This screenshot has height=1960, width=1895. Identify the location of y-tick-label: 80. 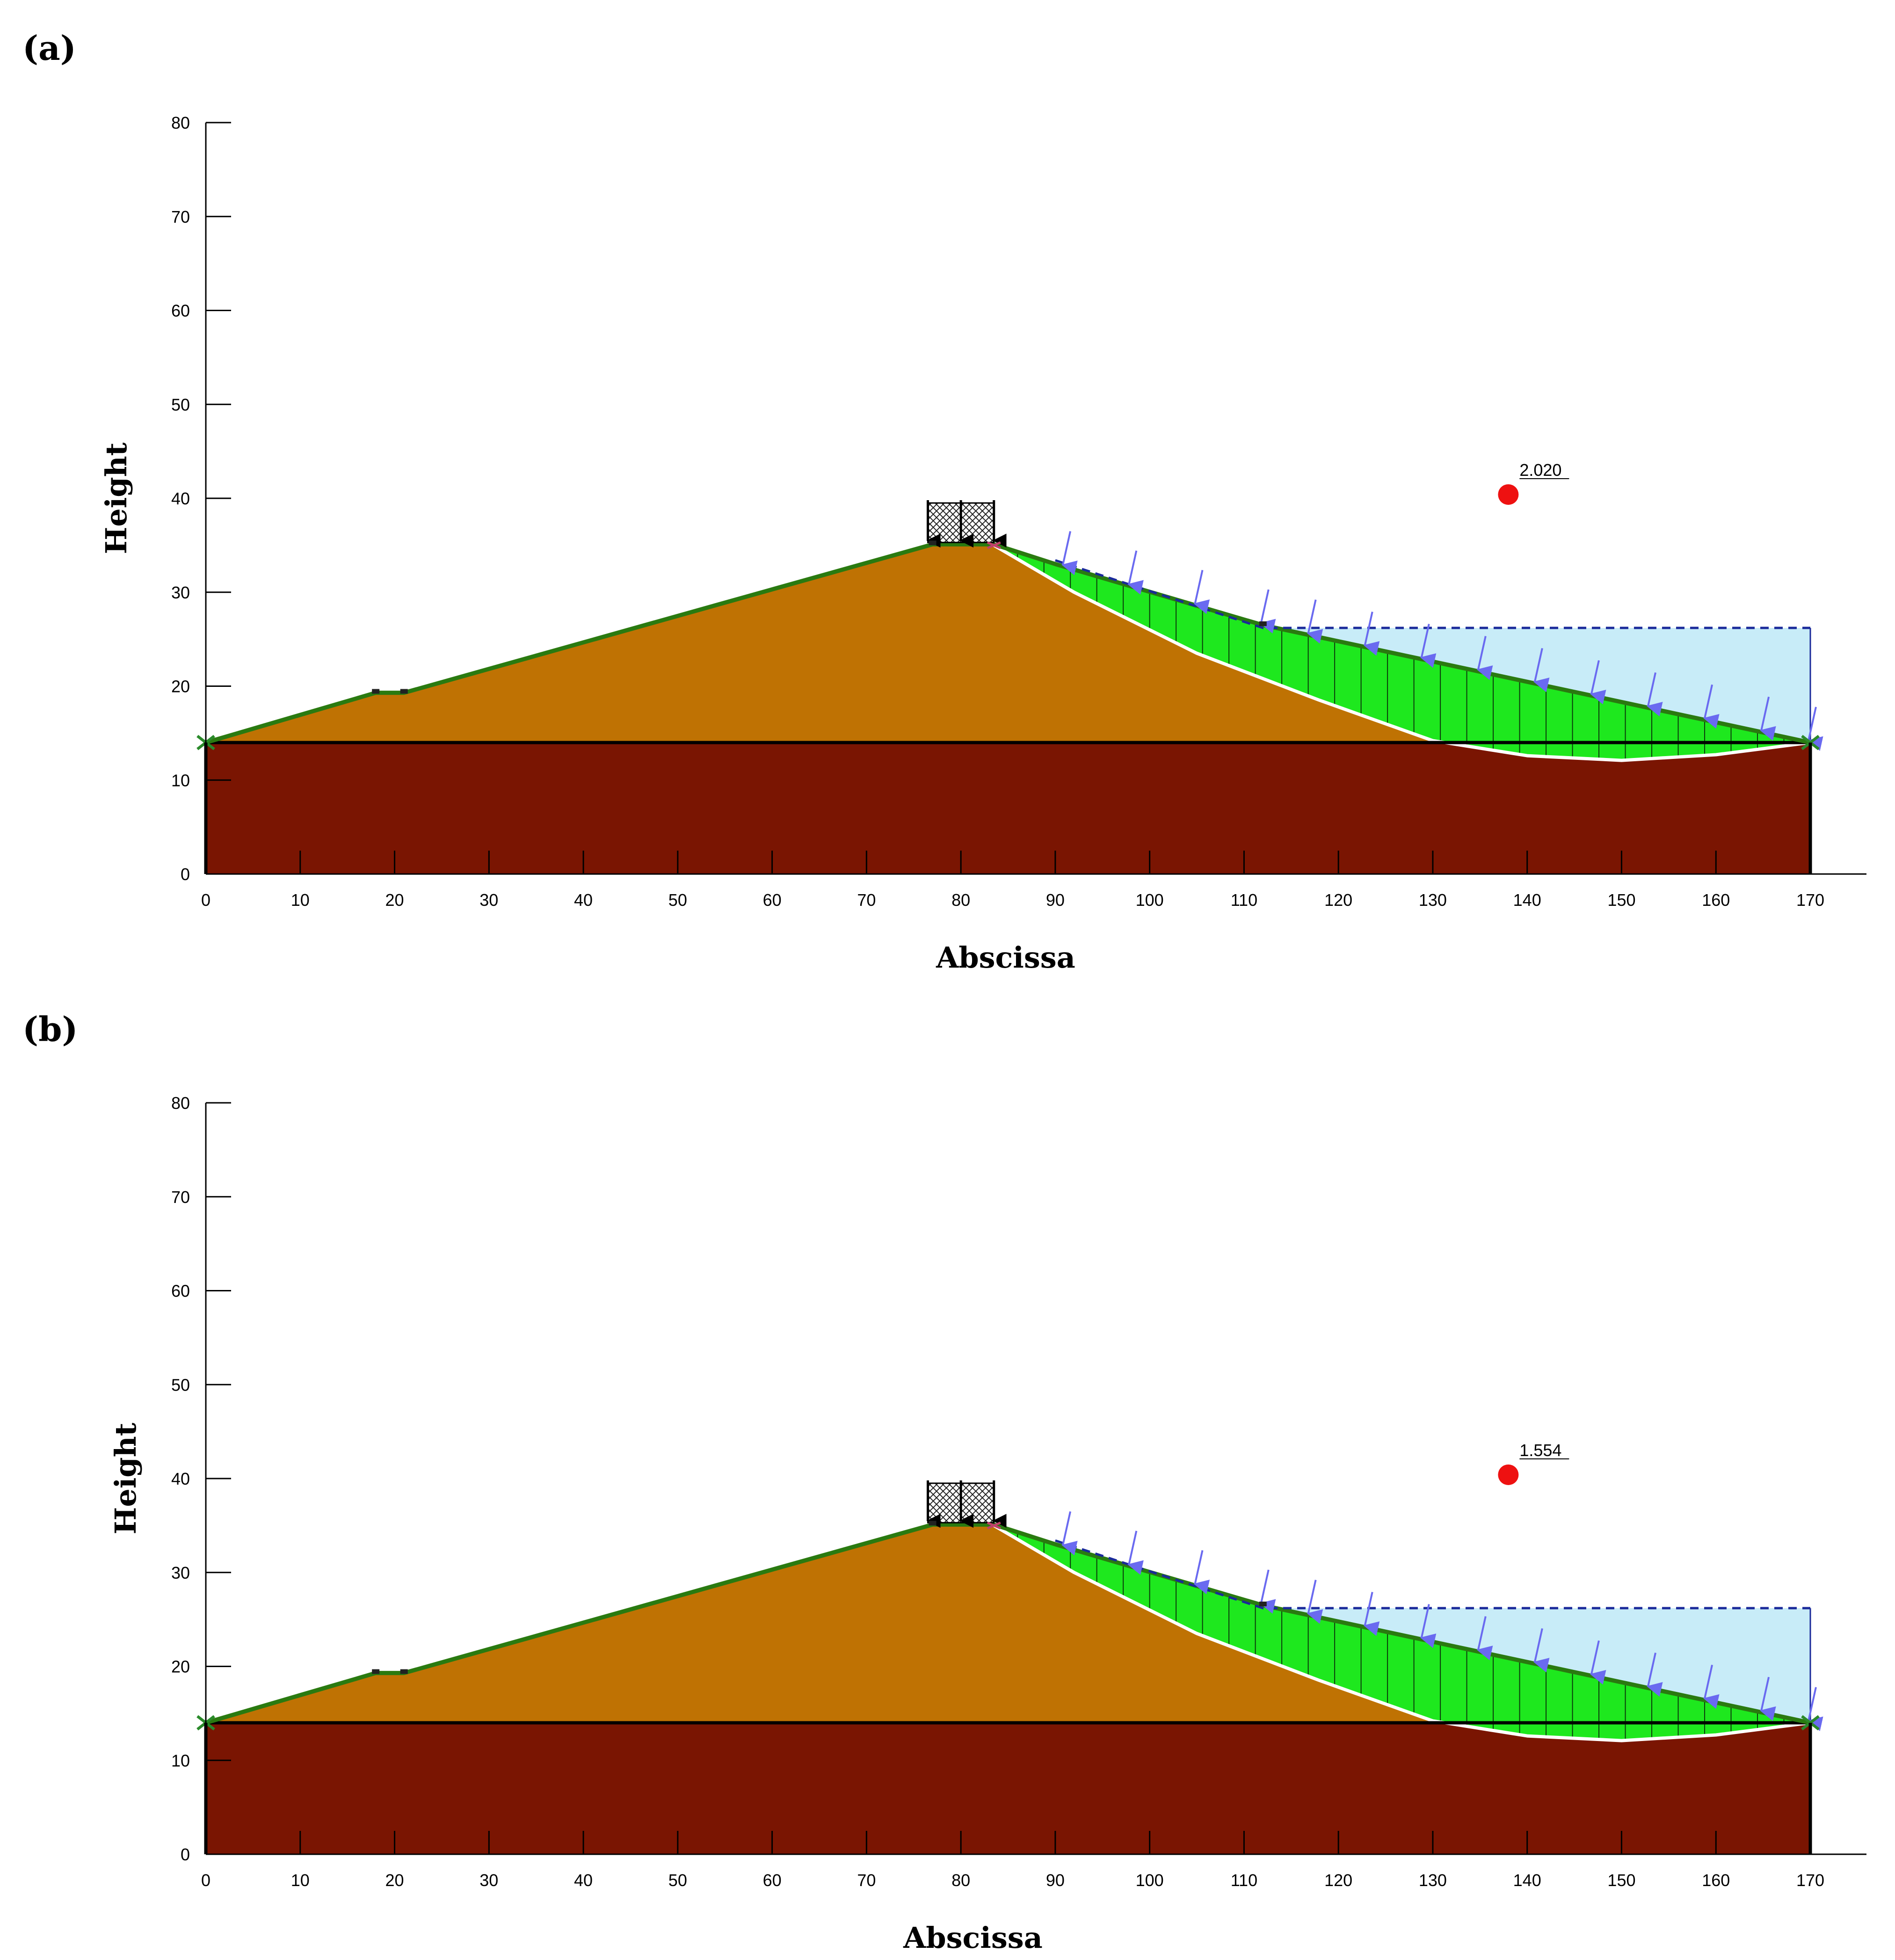
(180, 1103).